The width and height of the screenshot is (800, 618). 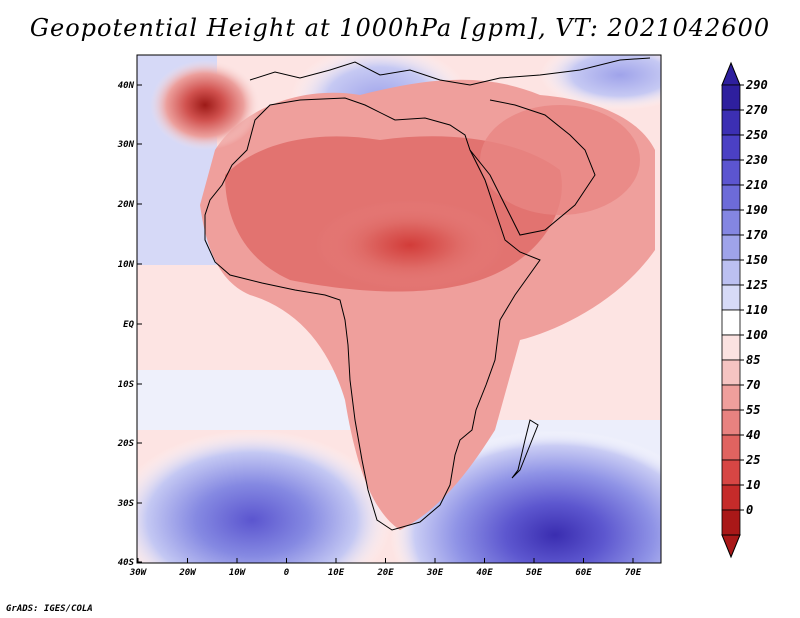 What do you see at coordinates (264, 496) in the screenshot?
I see `southwest-low` at bounding box center [264, 496].